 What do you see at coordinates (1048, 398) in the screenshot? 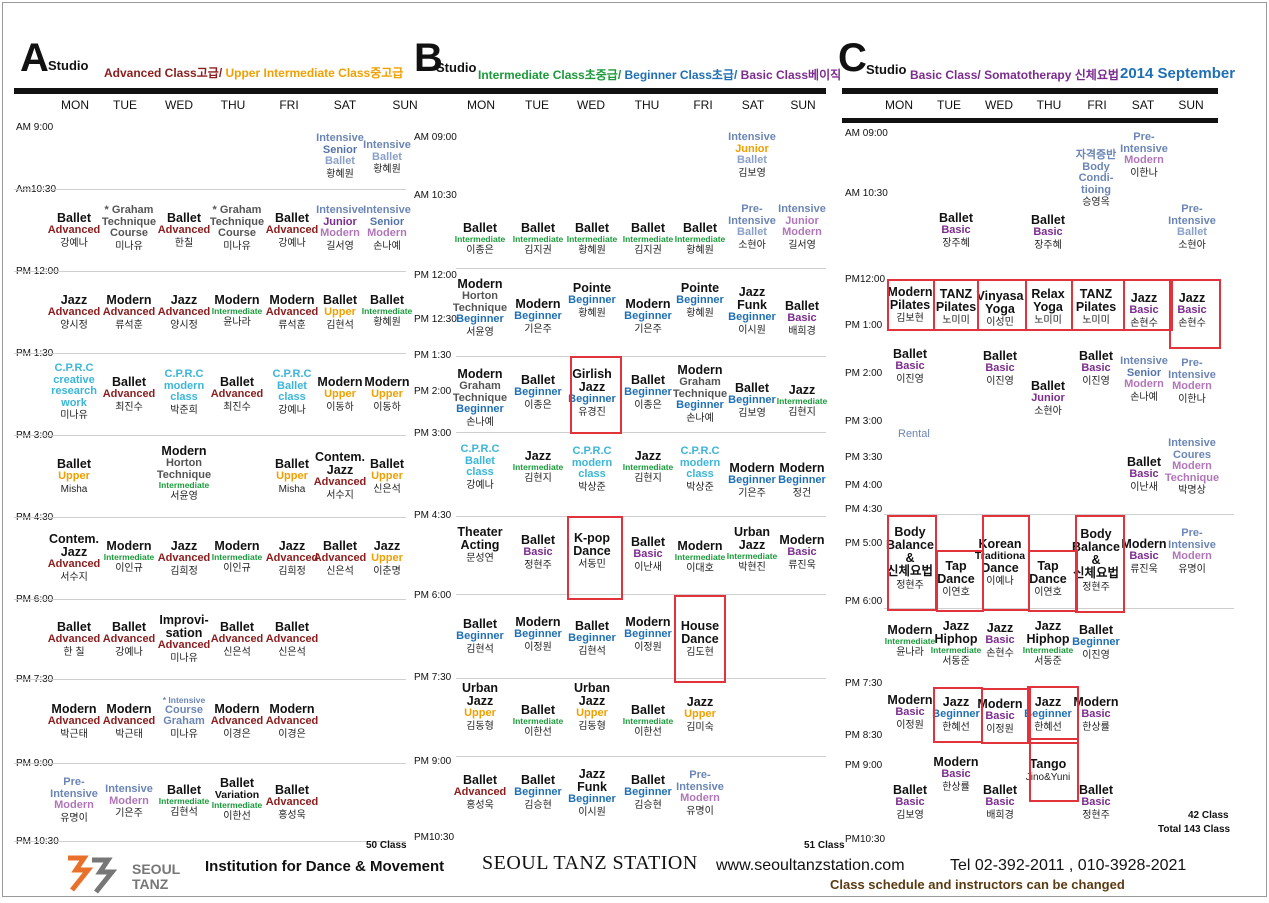
I see `class-cell: Ballet Junior 소현아` at bounding box center [1048, 398].